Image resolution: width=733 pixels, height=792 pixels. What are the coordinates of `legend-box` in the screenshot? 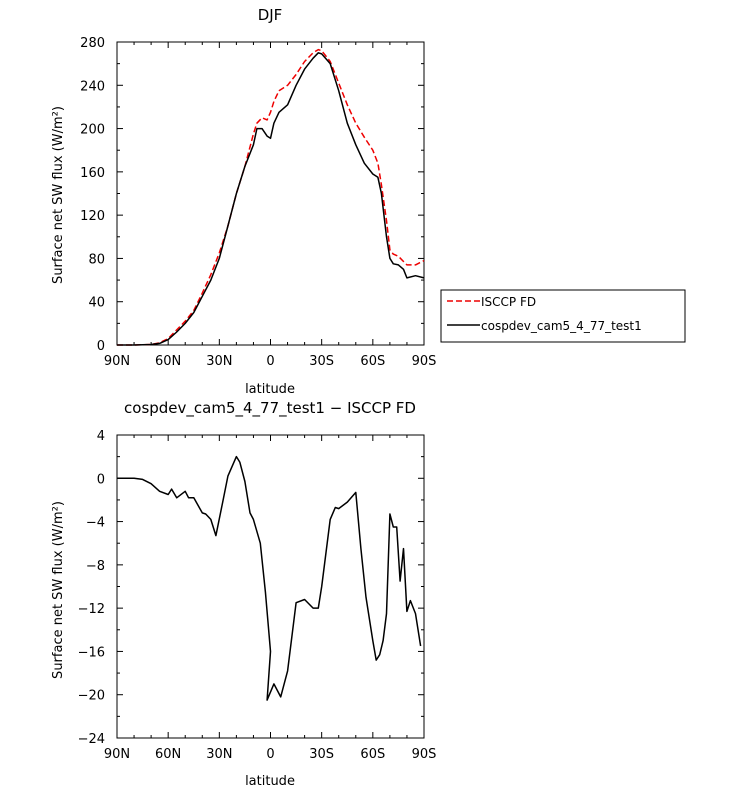 It's located at (563, 316).